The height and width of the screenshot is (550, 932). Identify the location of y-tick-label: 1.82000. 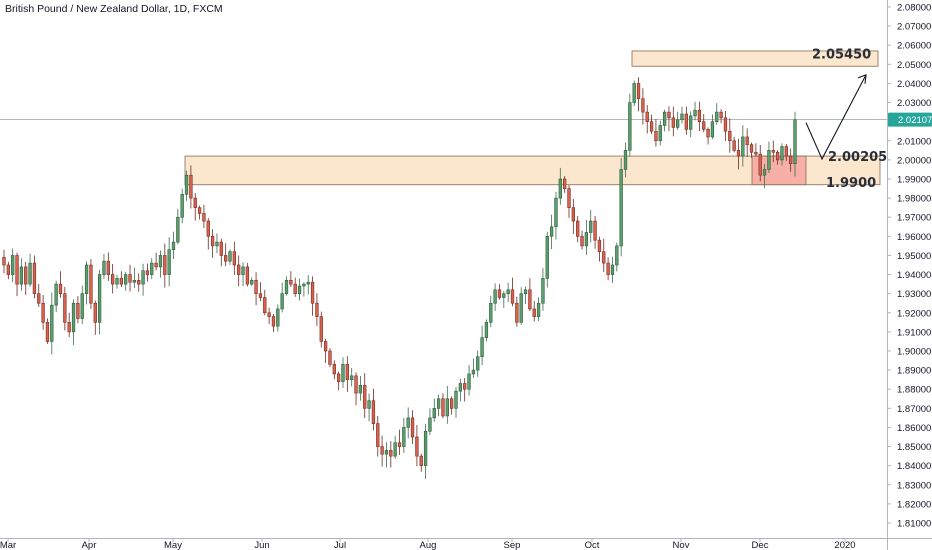
(914, 504).